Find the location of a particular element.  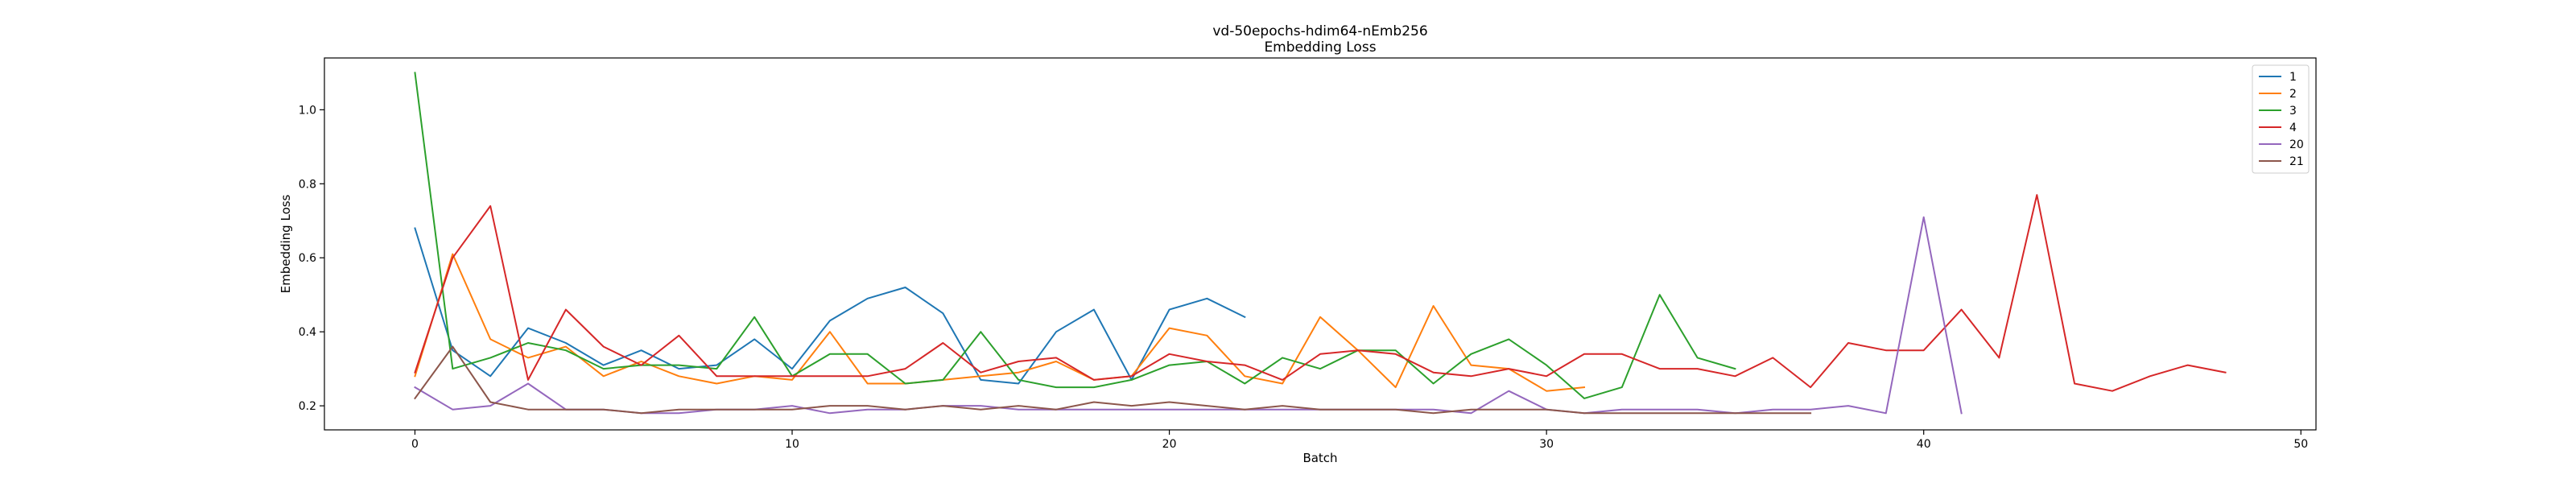

y-axis-ticks: 0.2 0.4 0.6 0.8 1.0 is located at coordinates (311, 258).